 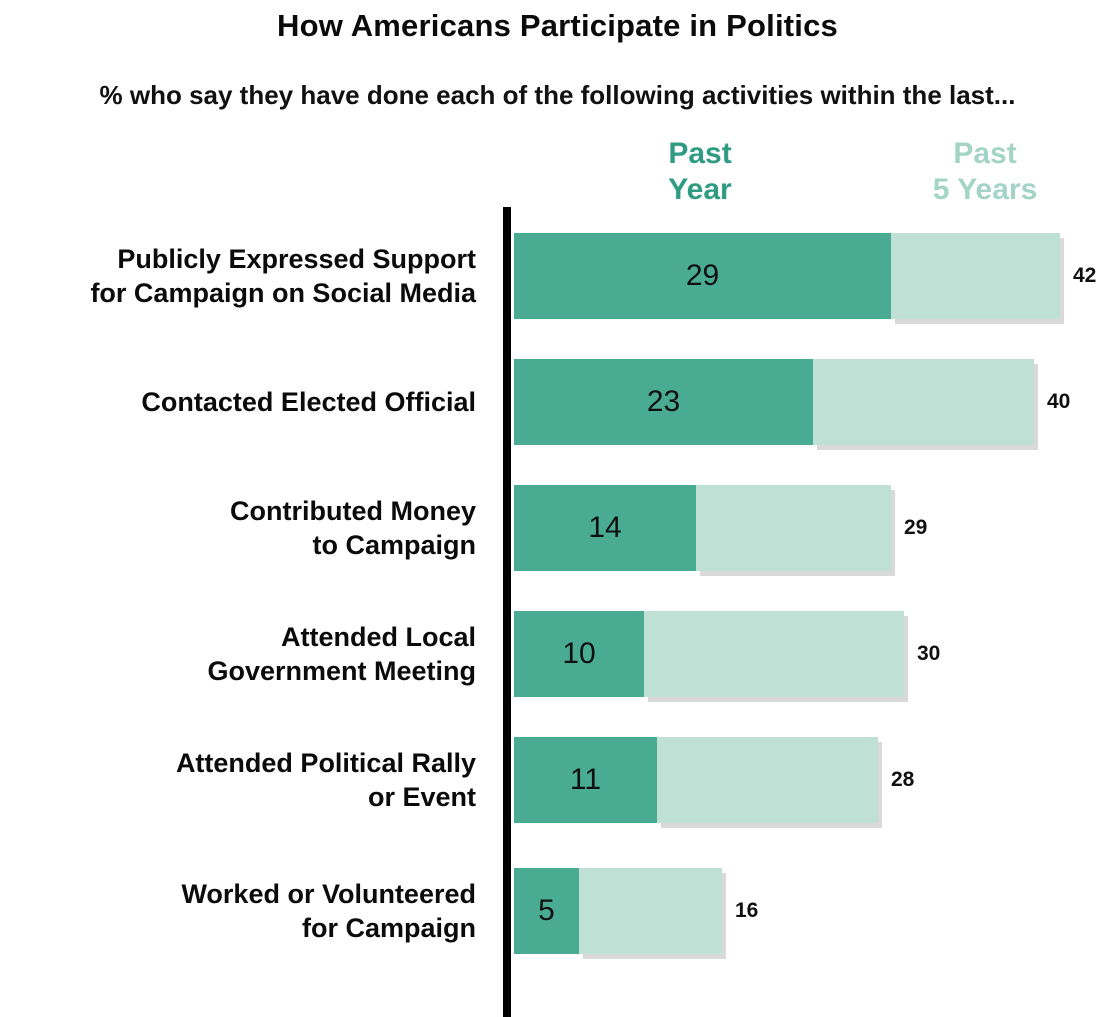 I want to click on past-year-bar: 29, so click(x=702, y=276).